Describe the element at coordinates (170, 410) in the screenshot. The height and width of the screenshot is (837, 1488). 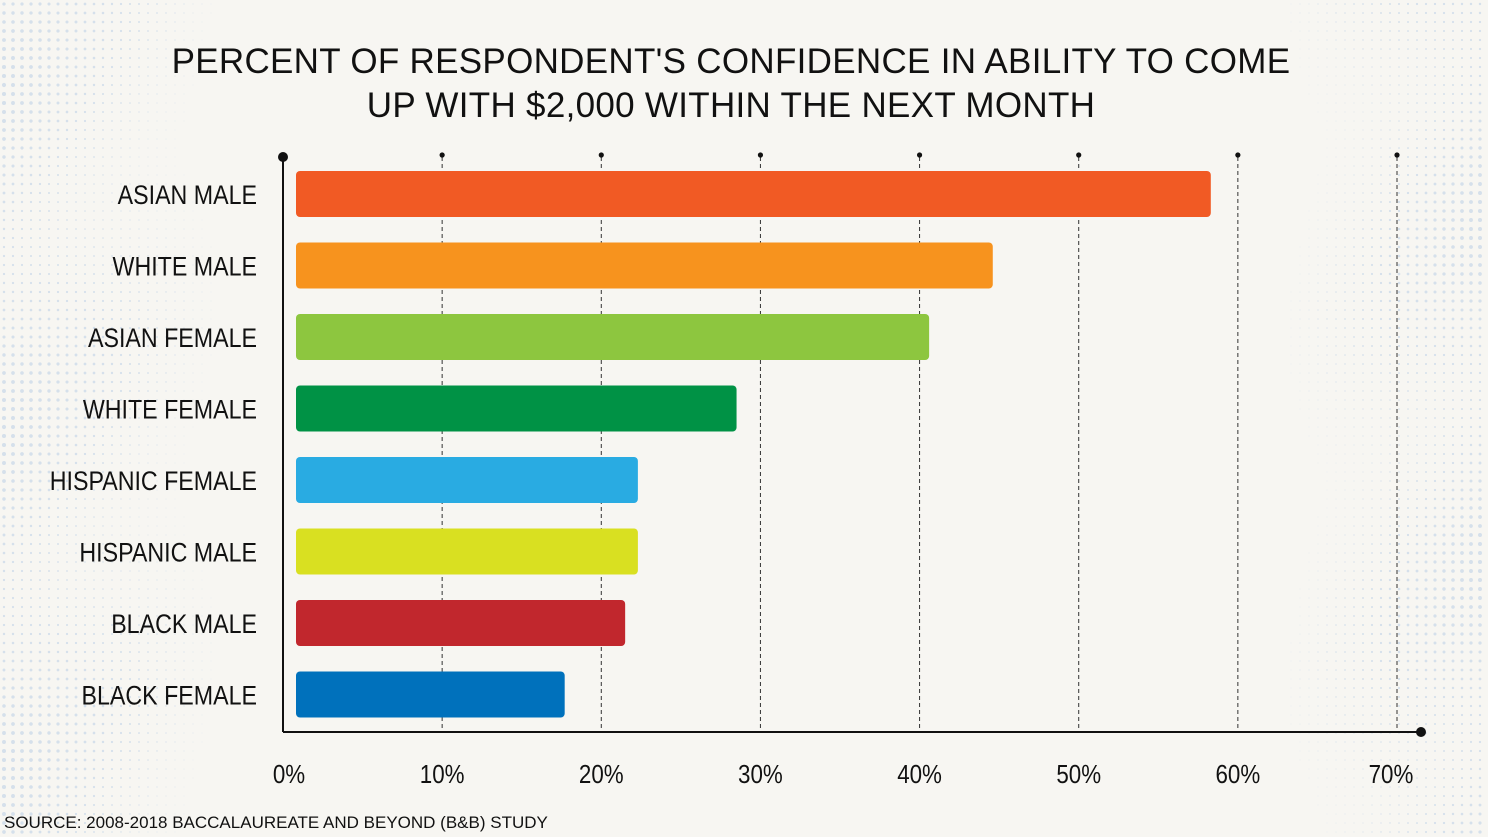
I see `category-label: WHITE FEMALE` at that location.